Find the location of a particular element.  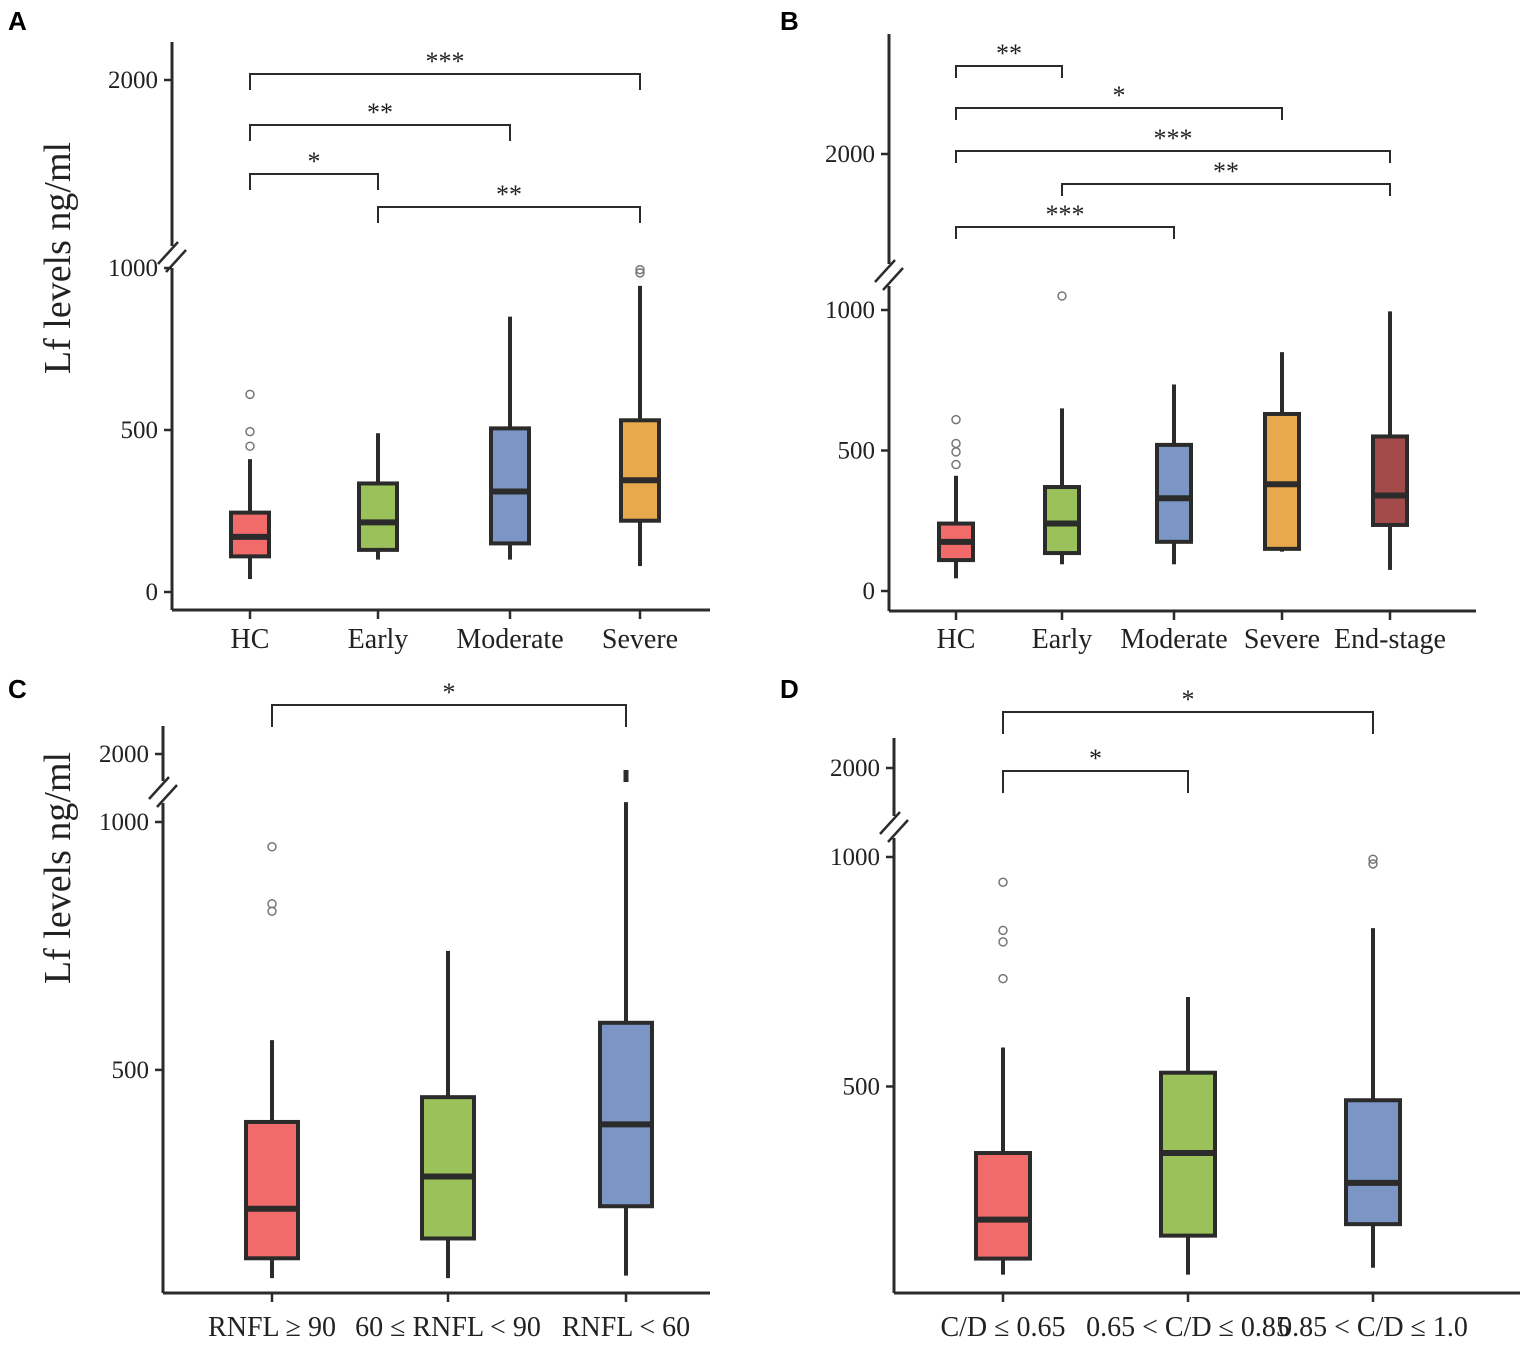

box-RNFL ≥ 90 is located at coordinates (272, 1060).